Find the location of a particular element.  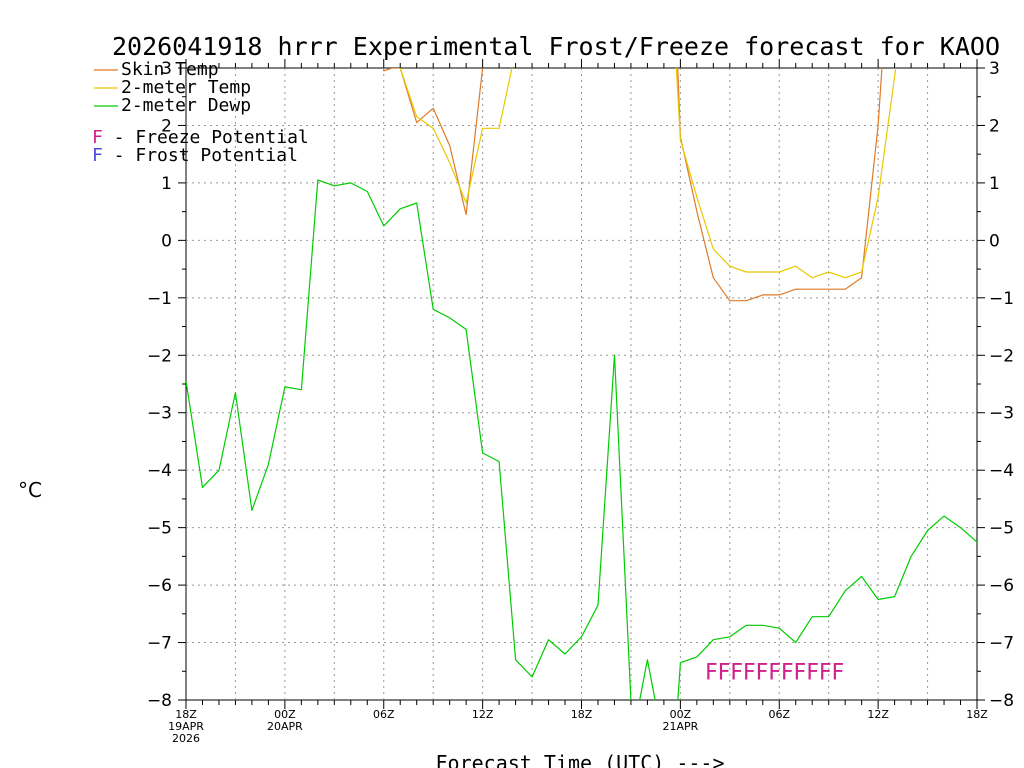

y-tick-label-right: −6 is located at coordinates (1001, 586).